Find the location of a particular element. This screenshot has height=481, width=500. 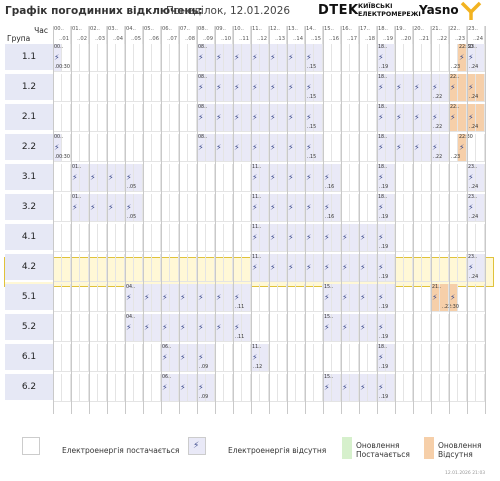

group-label: 6.2 is located at coordinates (29, 388).